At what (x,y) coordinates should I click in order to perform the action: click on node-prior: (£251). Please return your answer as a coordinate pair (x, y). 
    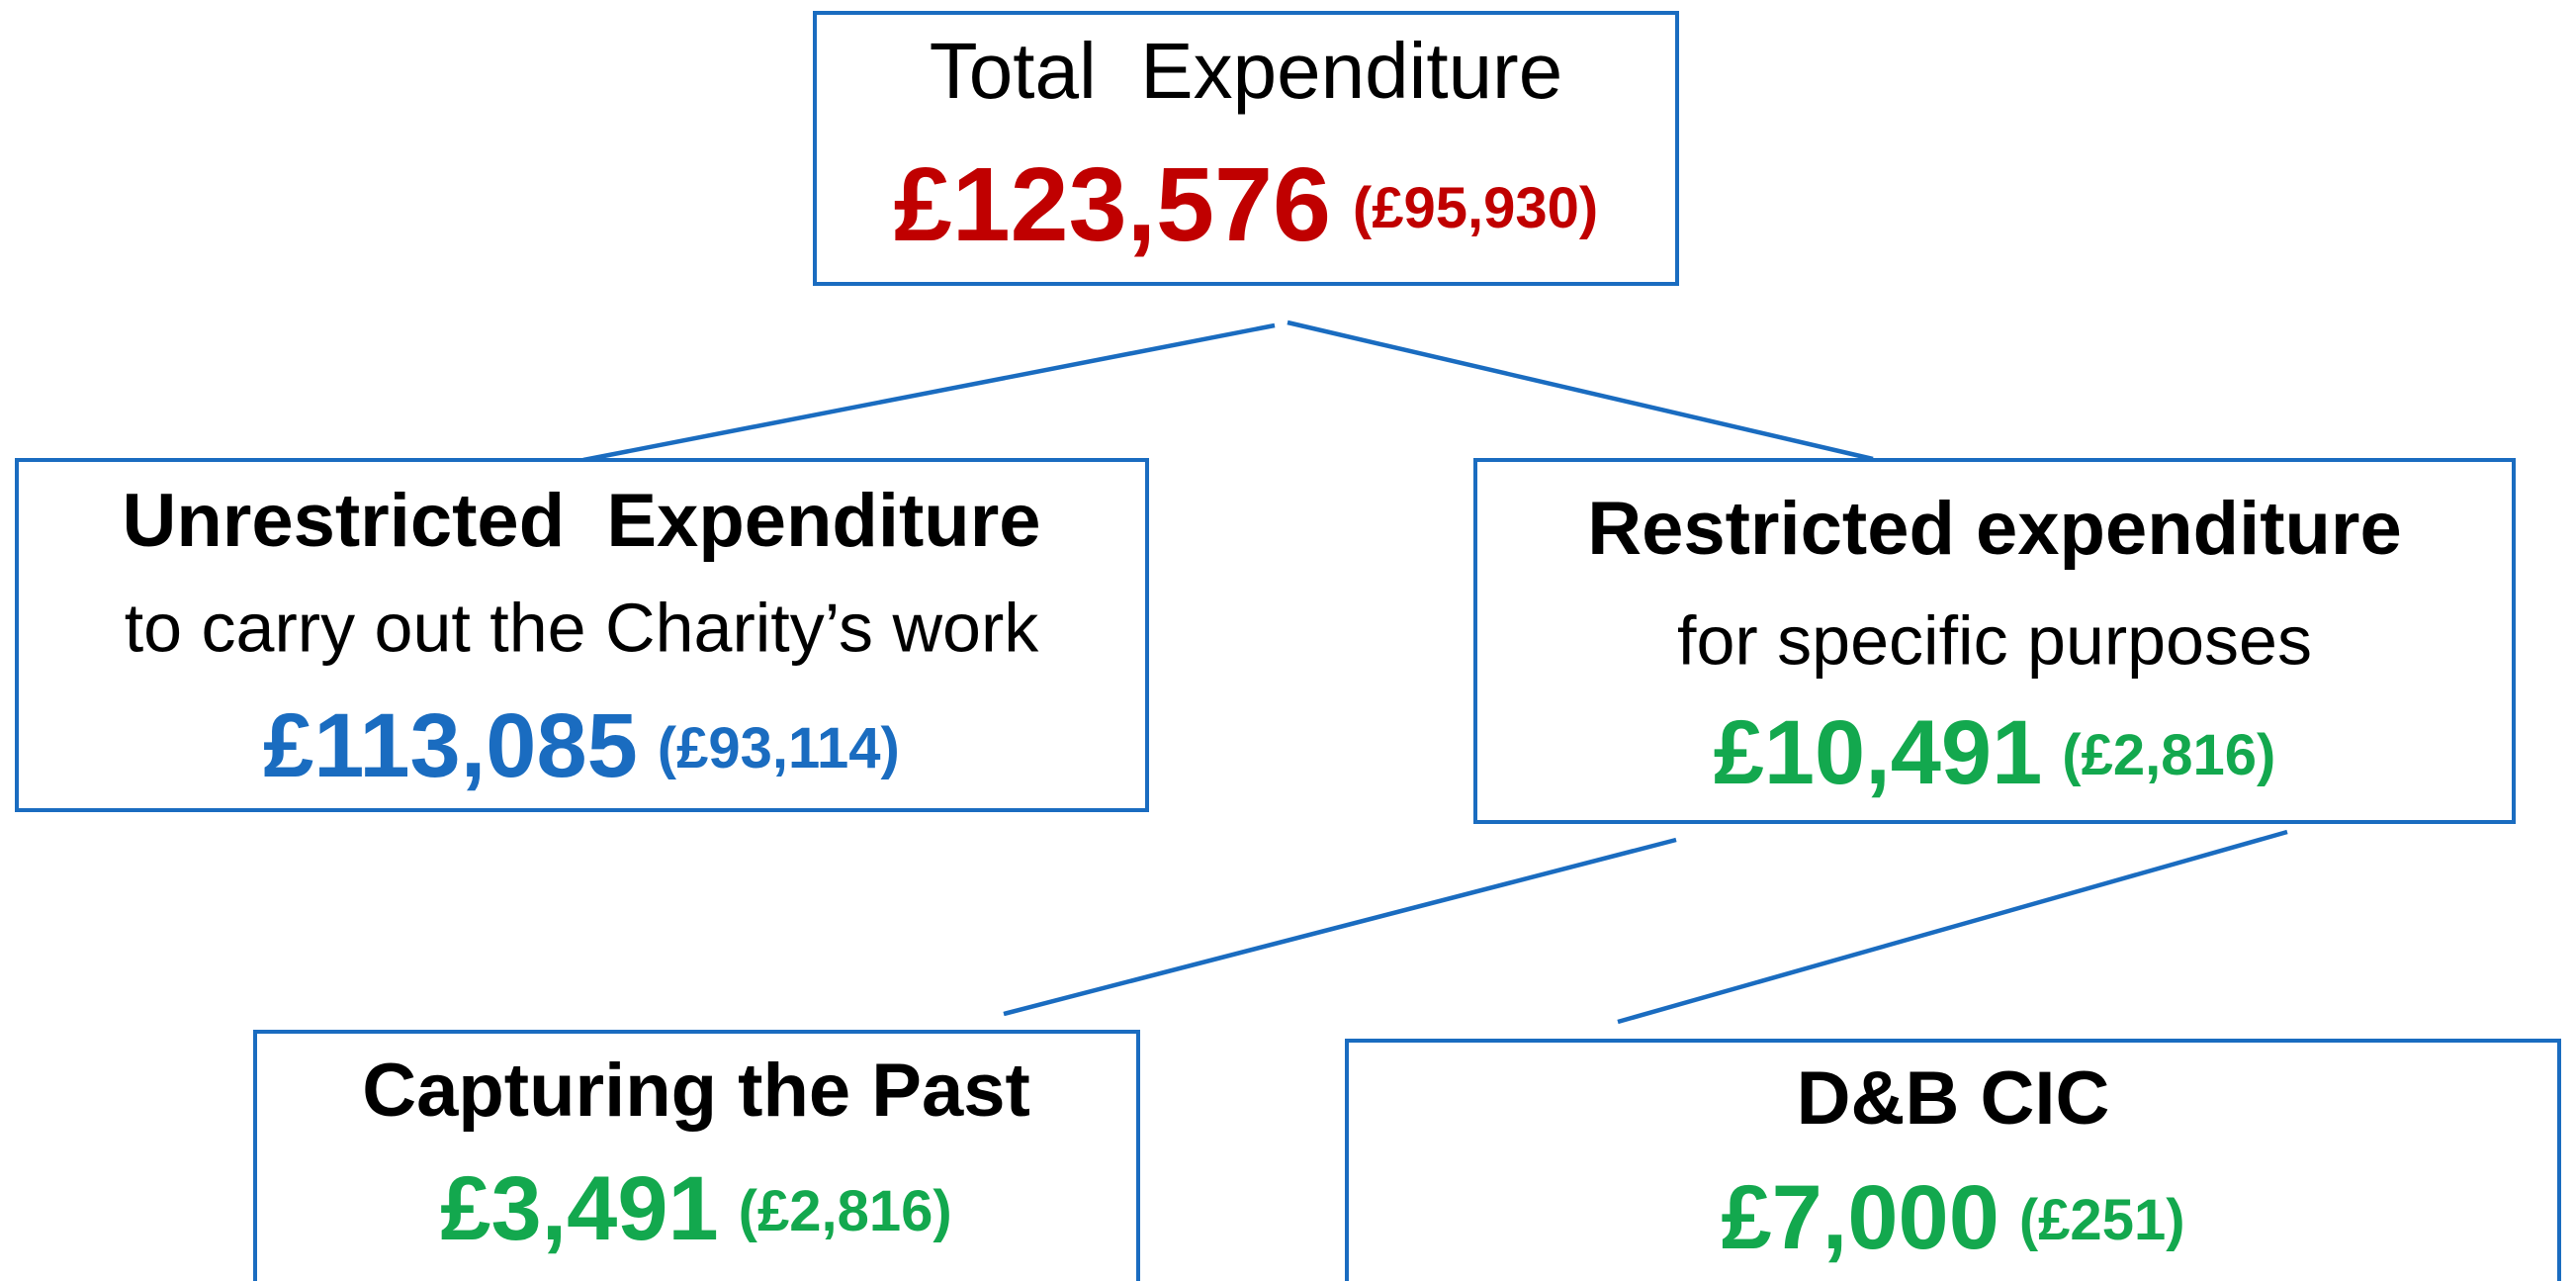
    Looking at the image, I should click on (2102, 1220).